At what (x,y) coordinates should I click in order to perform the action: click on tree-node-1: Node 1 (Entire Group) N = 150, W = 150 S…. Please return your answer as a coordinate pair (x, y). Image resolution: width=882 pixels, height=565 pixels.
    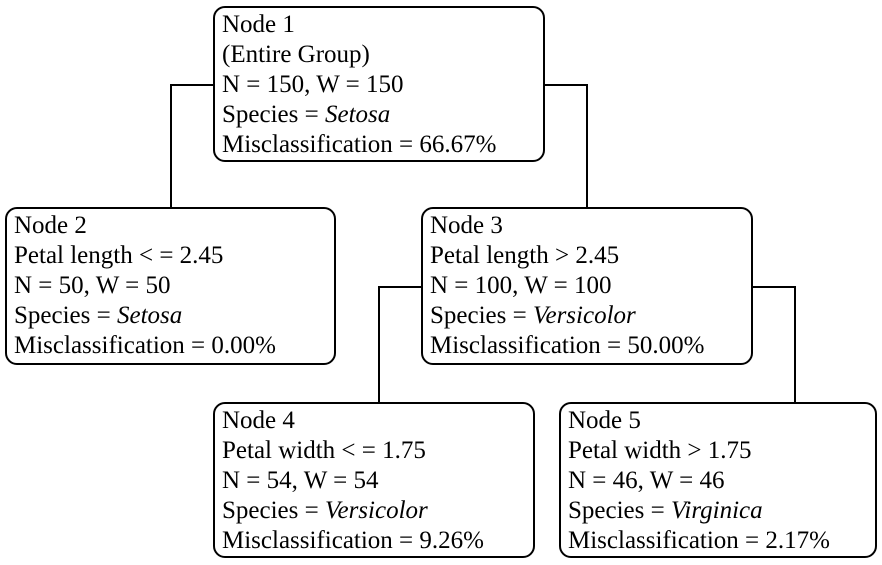
    Looking at the image, I should click on (379, 84).